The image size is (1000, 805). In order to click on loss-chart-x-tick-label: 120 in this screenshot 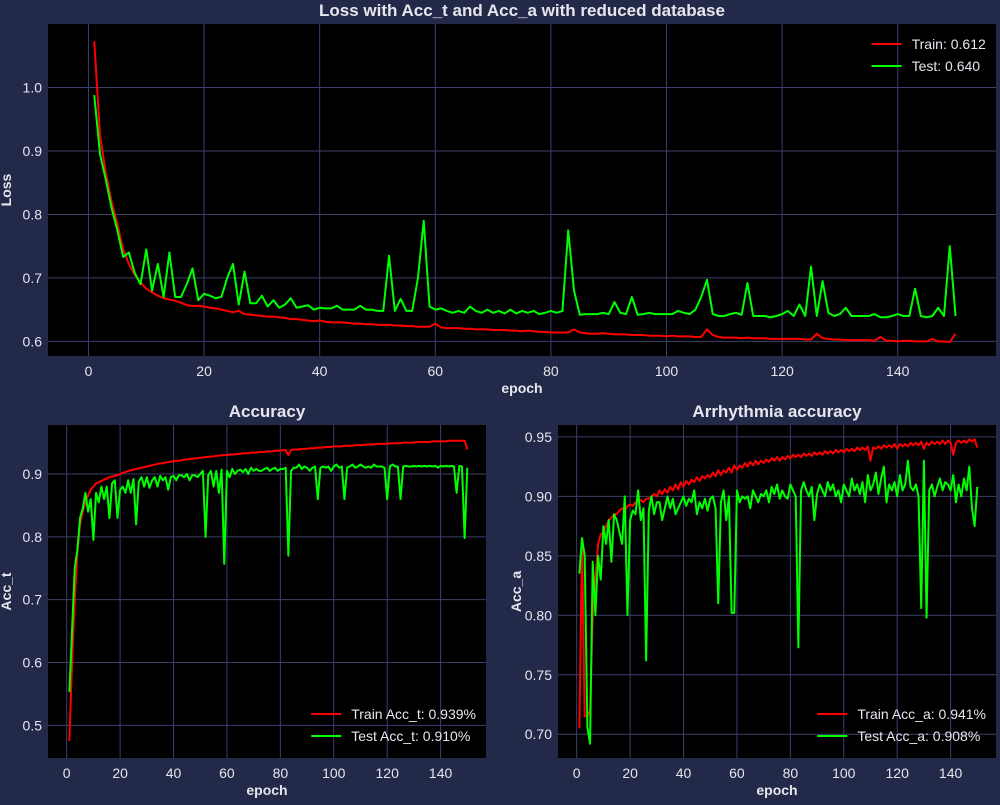, I will do `click(782, 371)`.